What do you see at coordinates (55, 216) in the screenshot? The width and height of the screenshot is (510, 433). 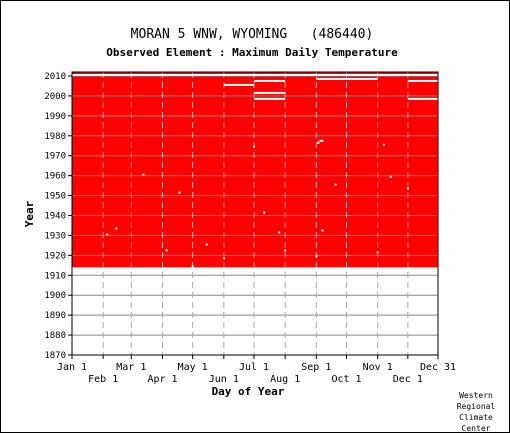 I see `y-tick-label: 1940` at bounding box center [55, 216].